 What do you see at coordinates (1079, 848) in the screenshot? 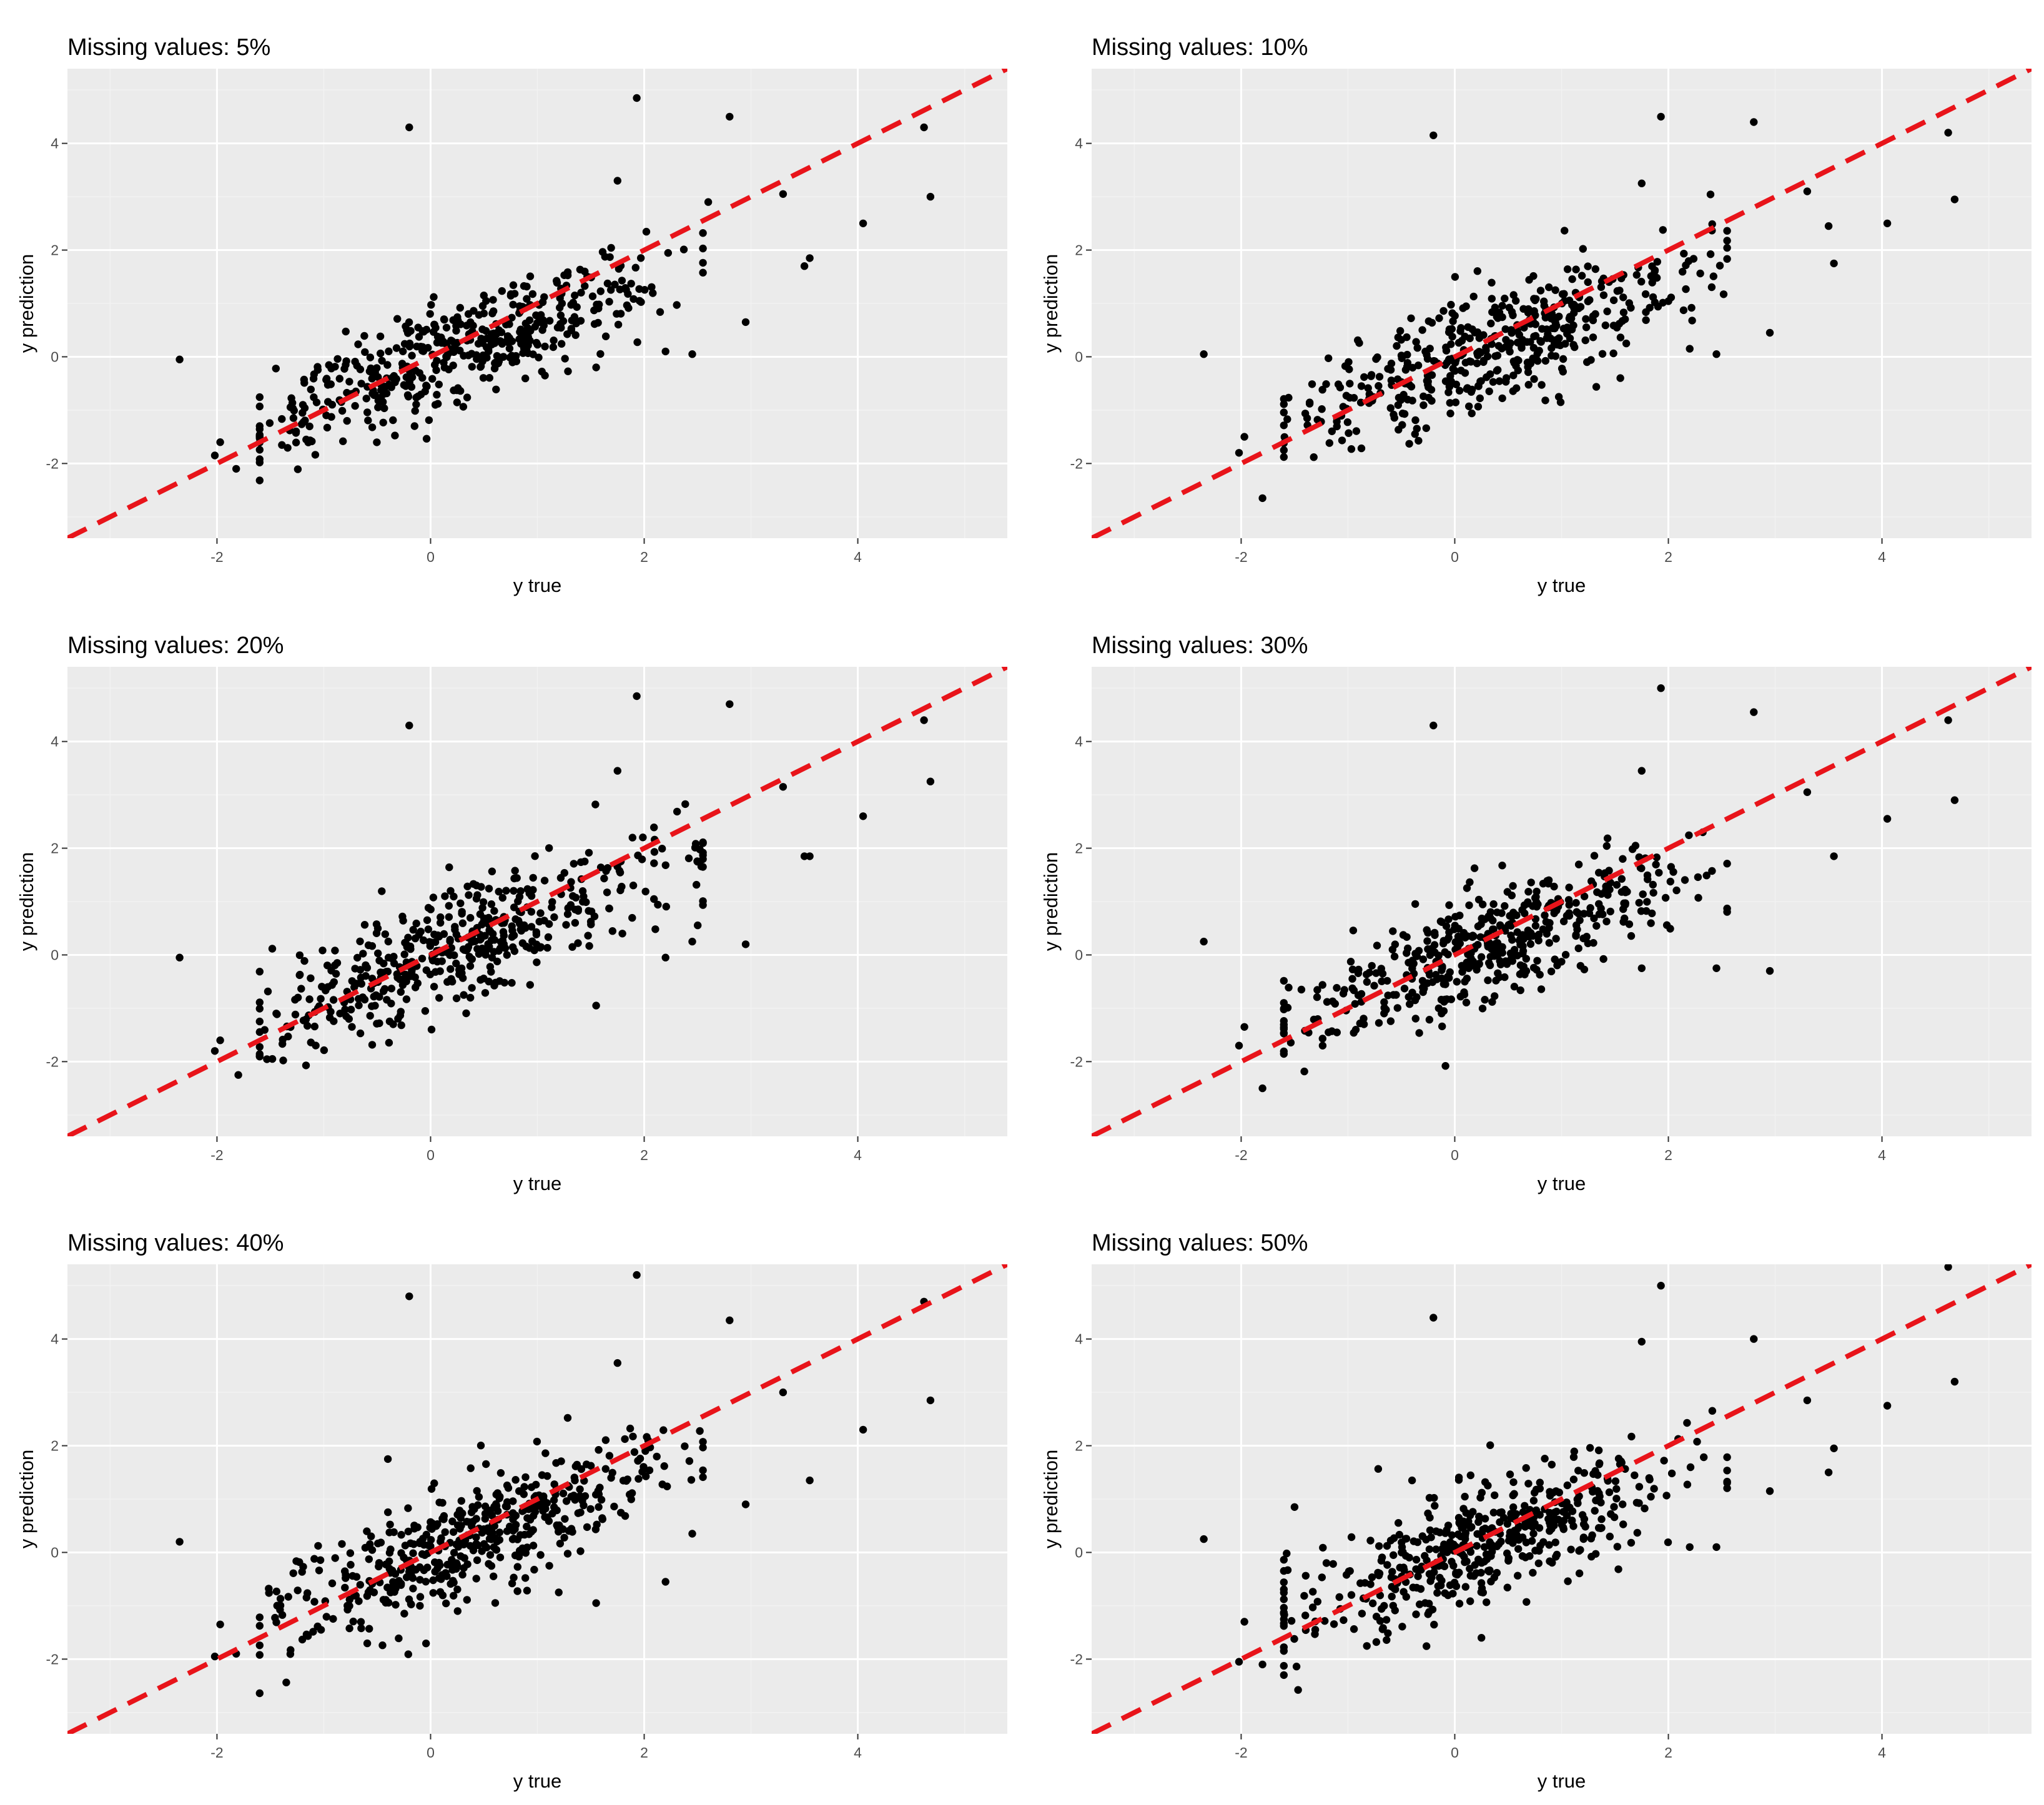
I see `y-tick-label: 2` at bounding box center [1079, 848].